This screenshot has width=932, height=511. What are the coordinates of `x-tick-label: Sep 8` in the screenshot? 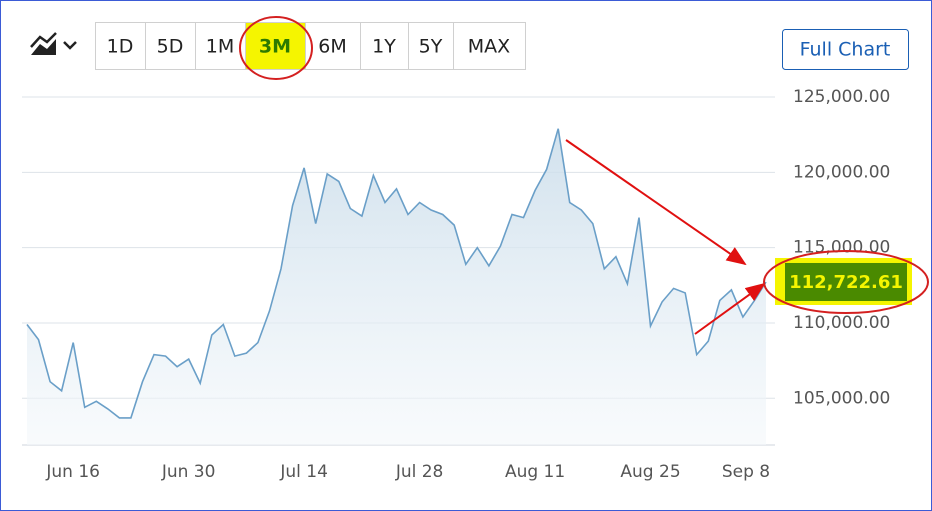 It's located at (746, 472).